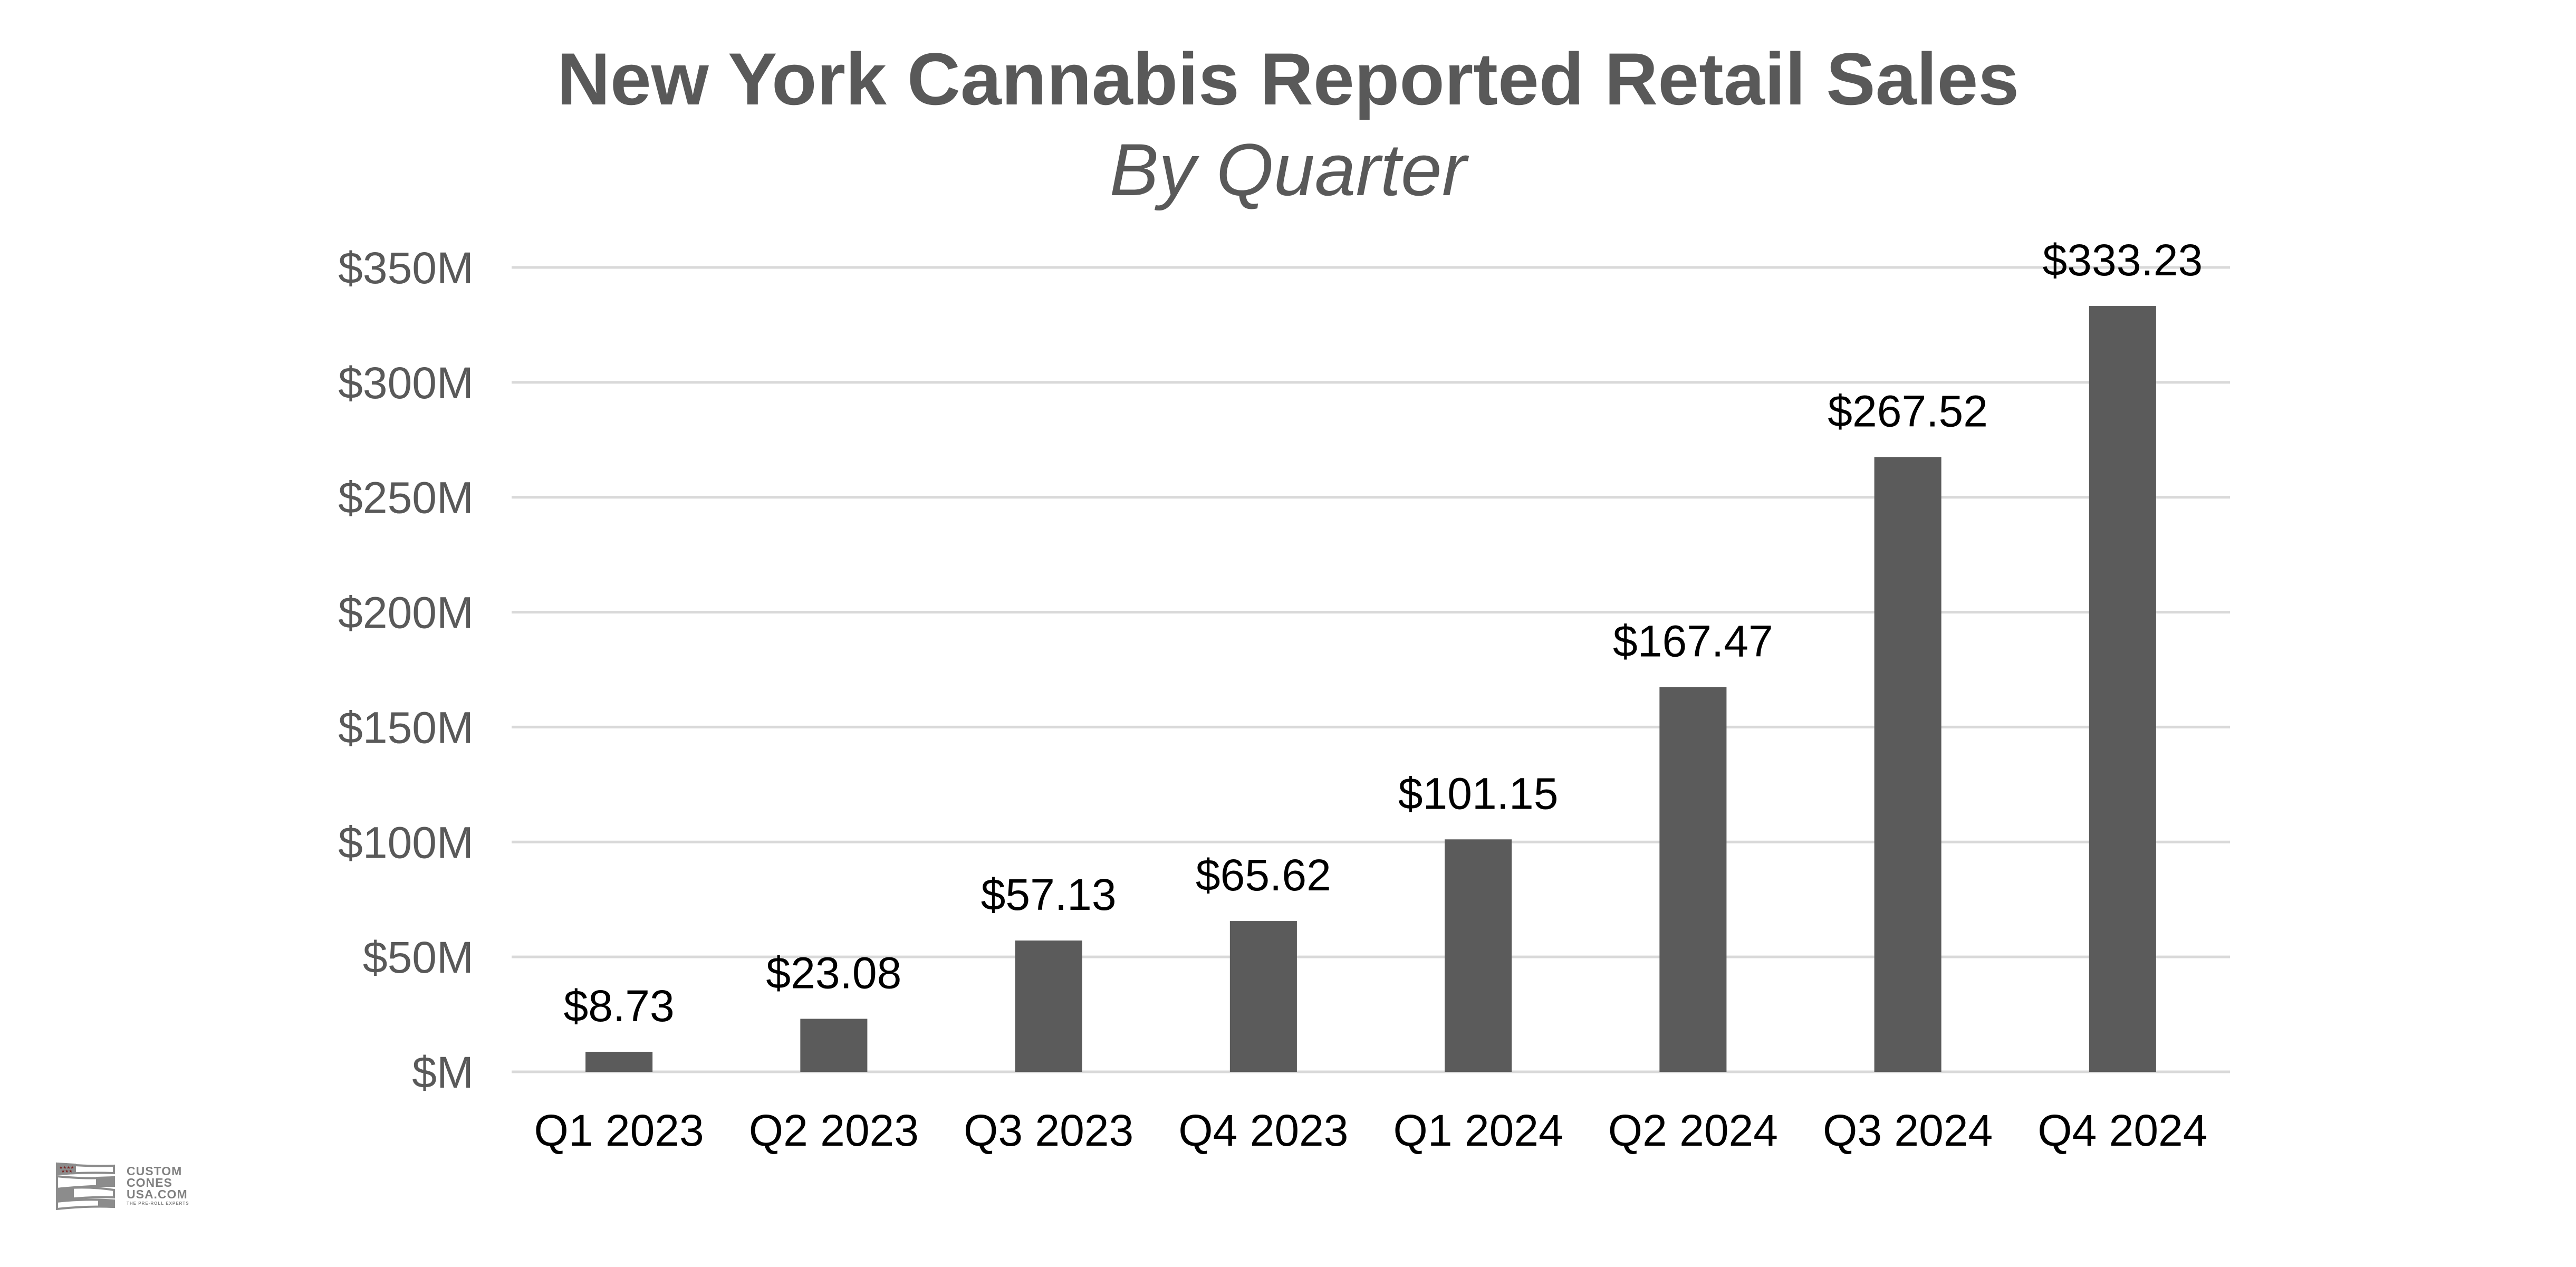 This screenshot has width=2576, height=1267. I want to click on y-tick-label: $100M, so click(406, 843).